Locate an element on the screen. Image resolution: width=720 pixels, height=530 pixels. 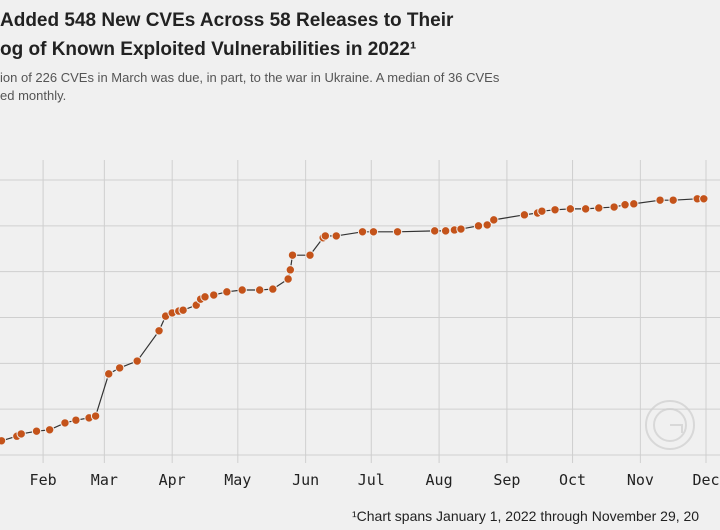
x-tick-label: Jul is located at coordinates (371, 480).